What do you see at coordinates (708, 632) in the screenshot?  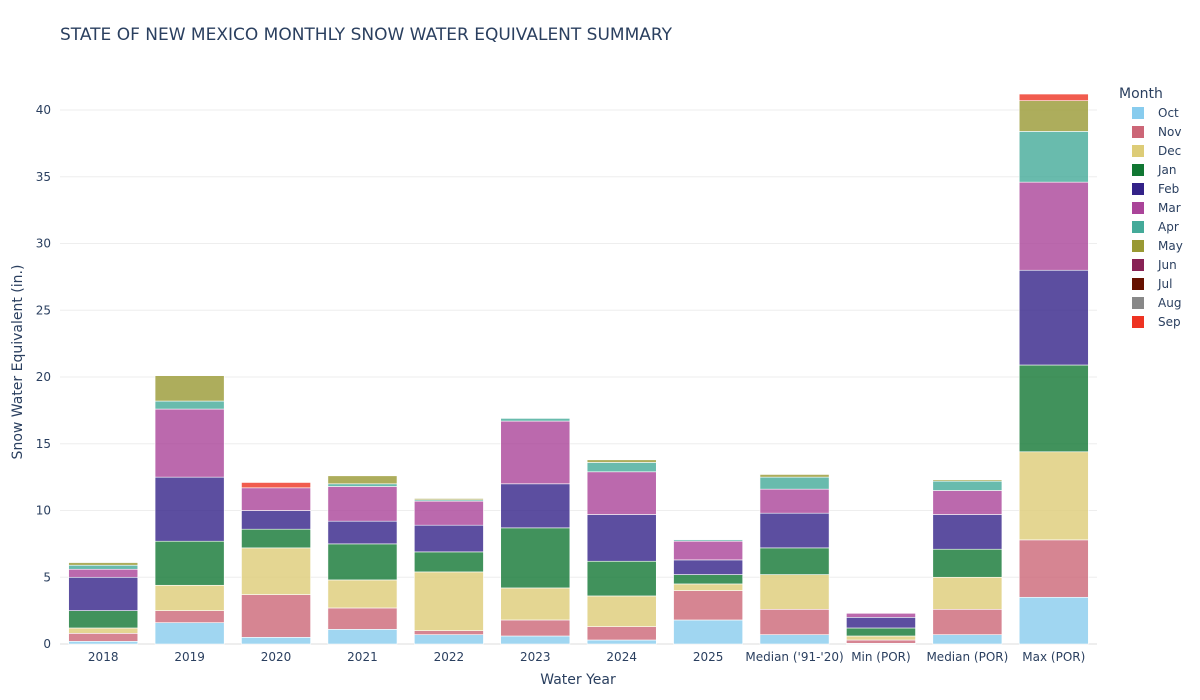 I see `bar-segment-2025-oct` at bounding box center [708, 632].